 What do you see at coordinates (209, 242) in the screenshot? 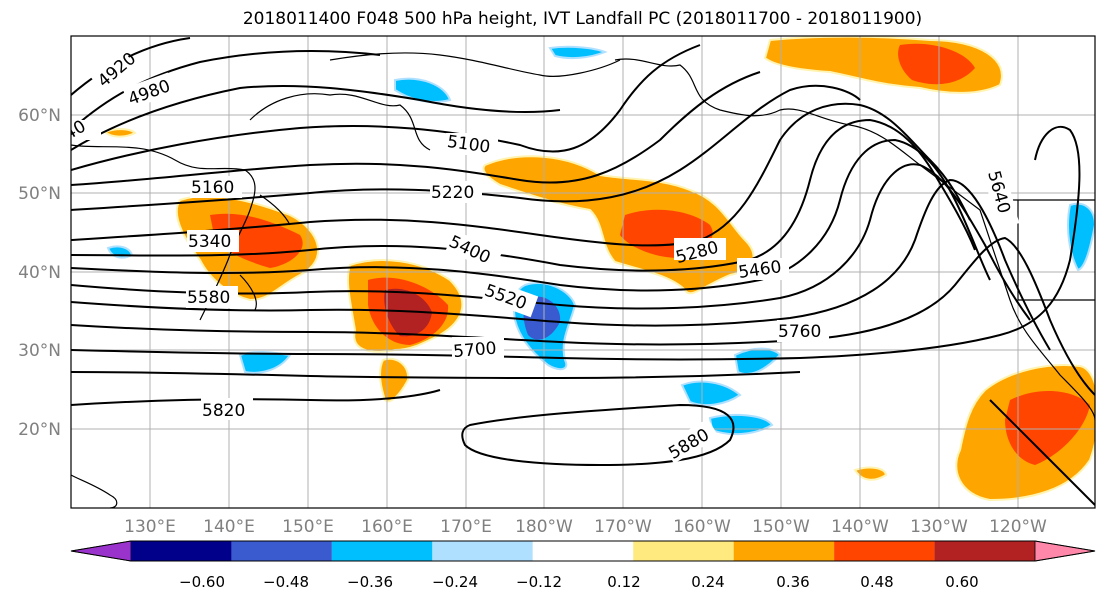
I see `contour-label: 5340` at bounding box center [209, 242].